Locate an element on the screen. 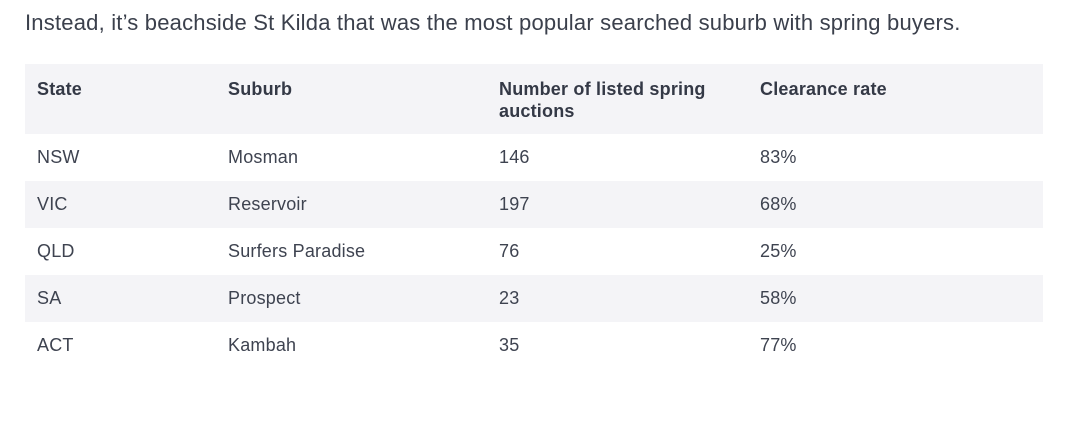  cell-auctions: 35 is located at coordinates (509, 345).